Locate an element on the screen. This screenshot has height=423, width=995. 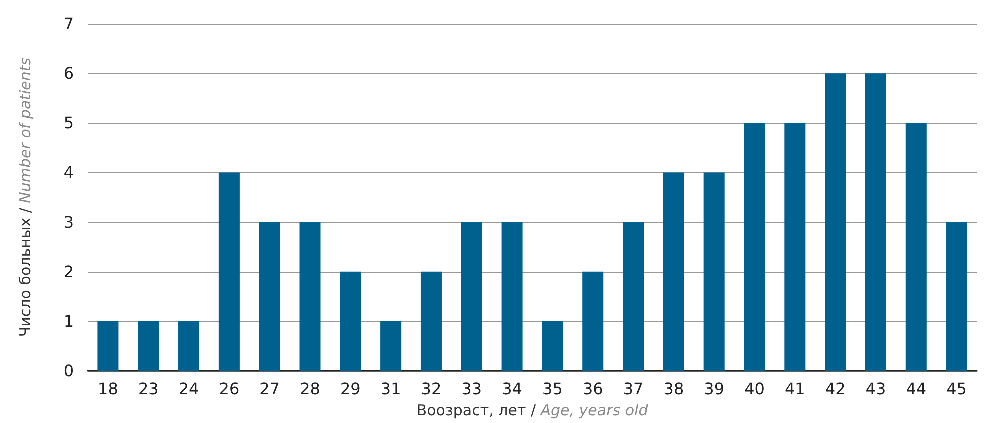
x-tick-label: 29 is located at coordinates (350, 389).